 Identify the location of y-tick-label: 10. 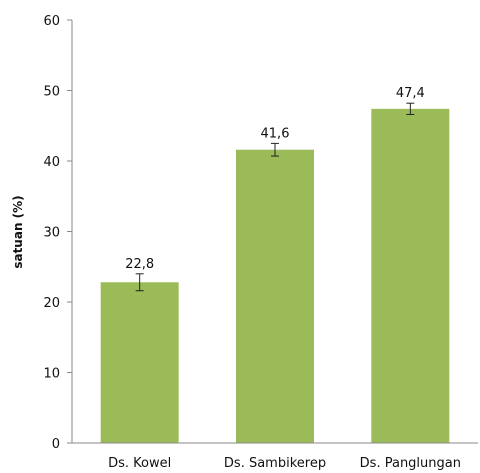
(51, 374).